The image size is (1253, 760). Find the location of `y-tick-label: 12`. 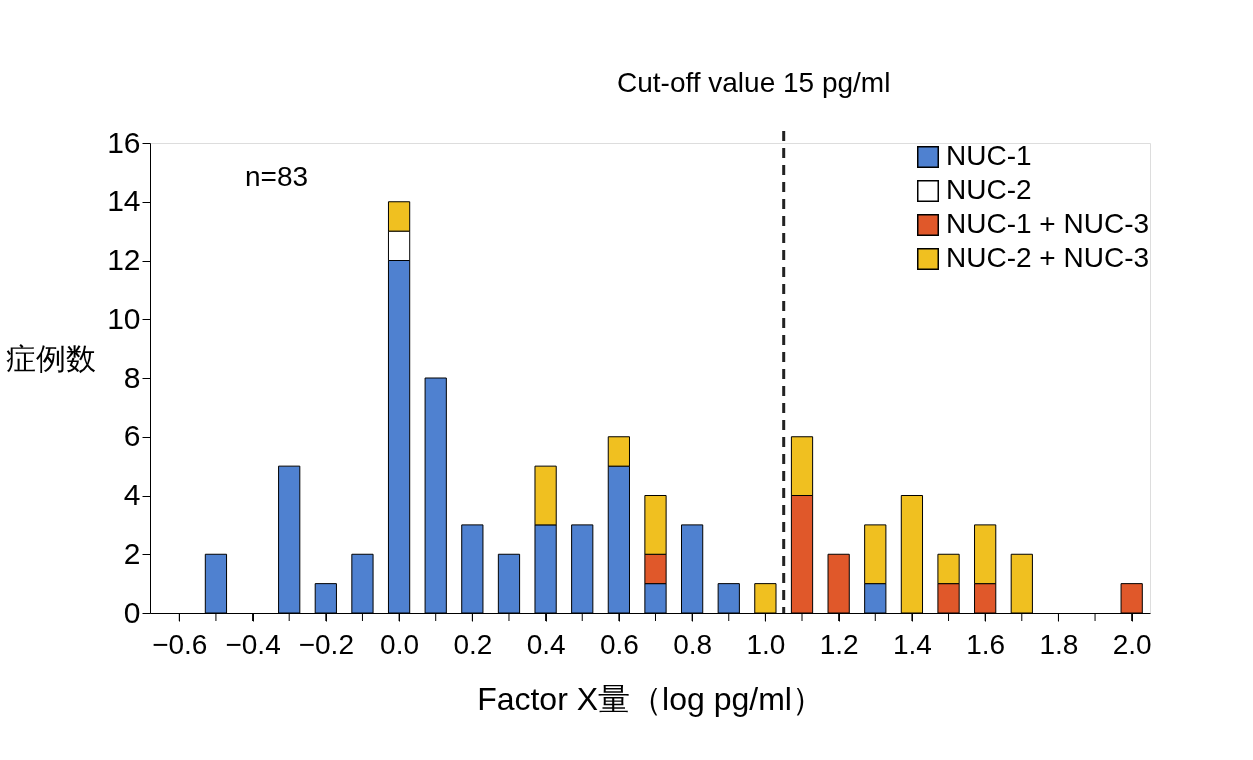

y-tick-label: 12 is located at coordinates (124, 259).